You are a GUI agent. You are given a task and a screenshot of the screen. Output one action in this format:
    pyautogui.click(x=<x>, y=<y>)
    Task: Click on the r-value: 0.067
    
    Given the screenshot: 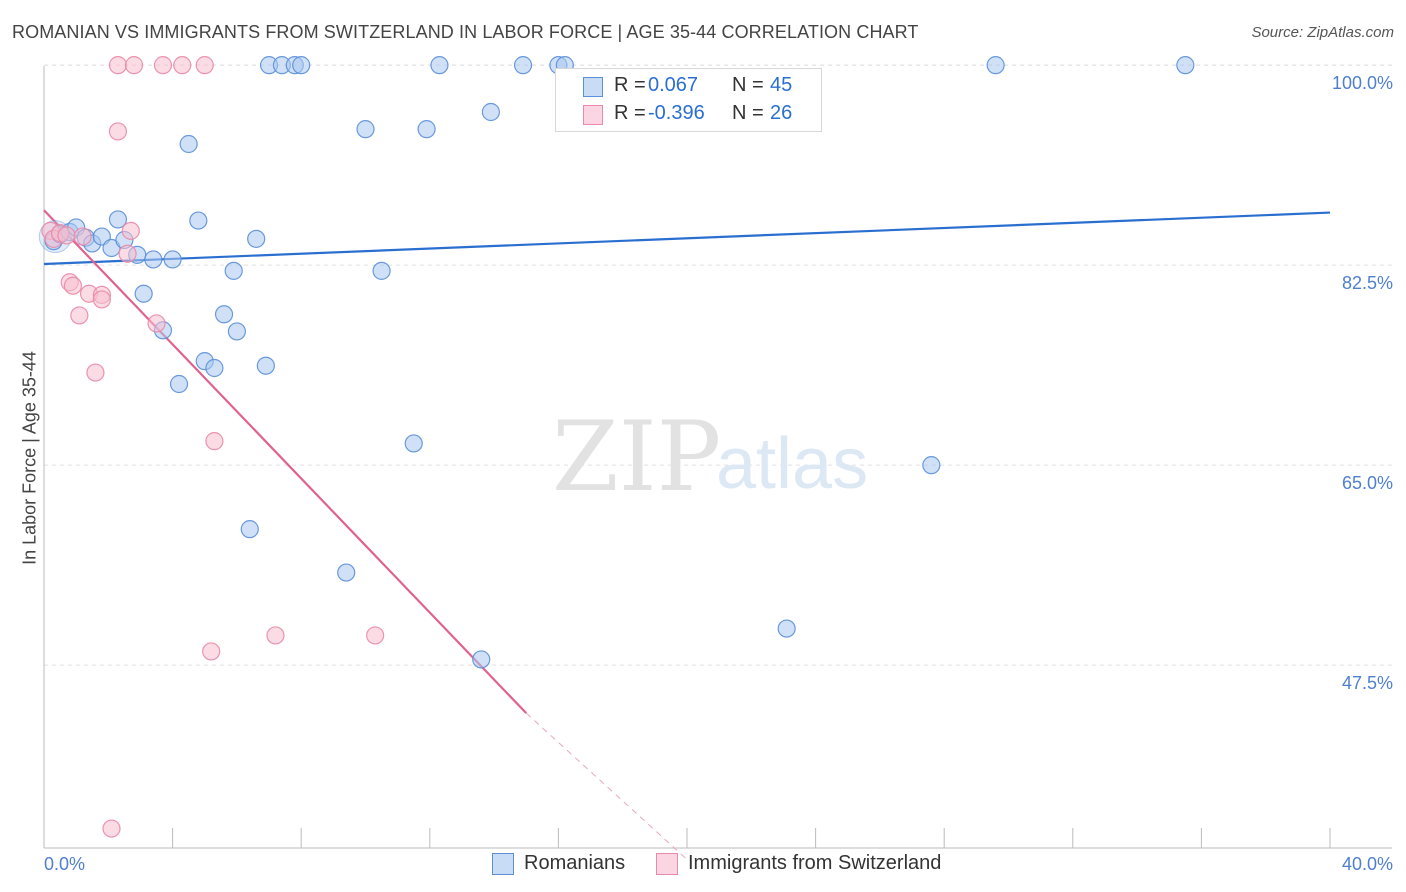 What is the action you would take?
    pyautogui.click(x=673, y=85)
    